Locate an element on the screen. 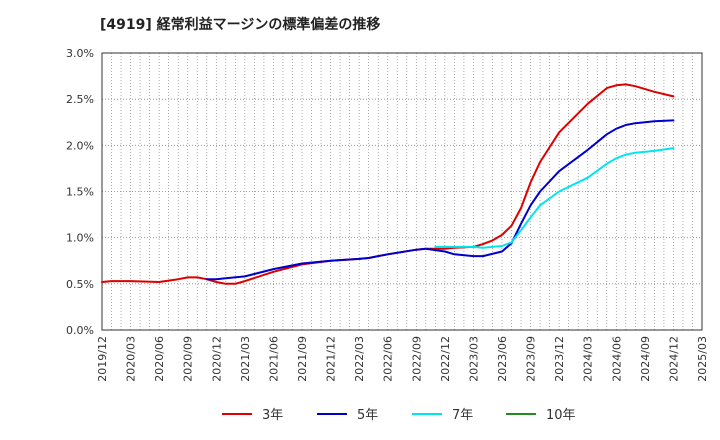  legend-label-3: 10年 is located at coordinates (561, 415).